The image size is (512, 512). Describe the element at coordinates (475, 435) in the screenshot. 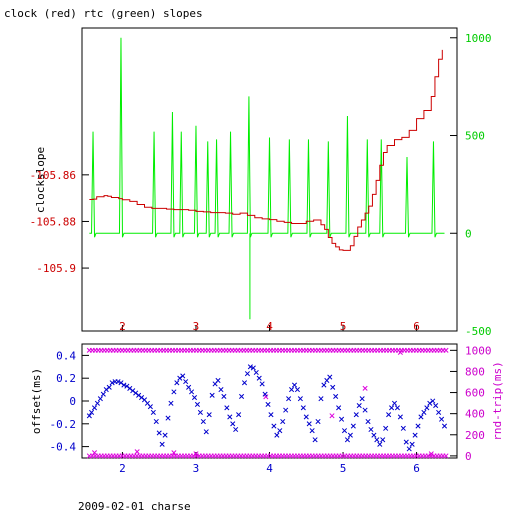

I see `bottom-right-tick-label: 200` at that location.